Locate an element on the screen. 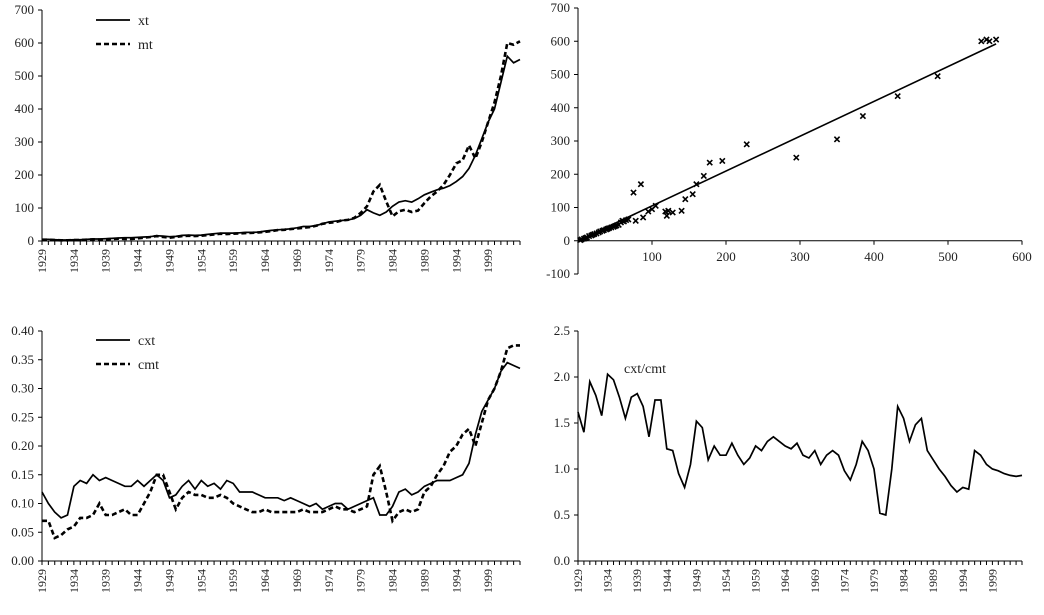  x-tick-label: 400 is located at coordinates (874, 256).